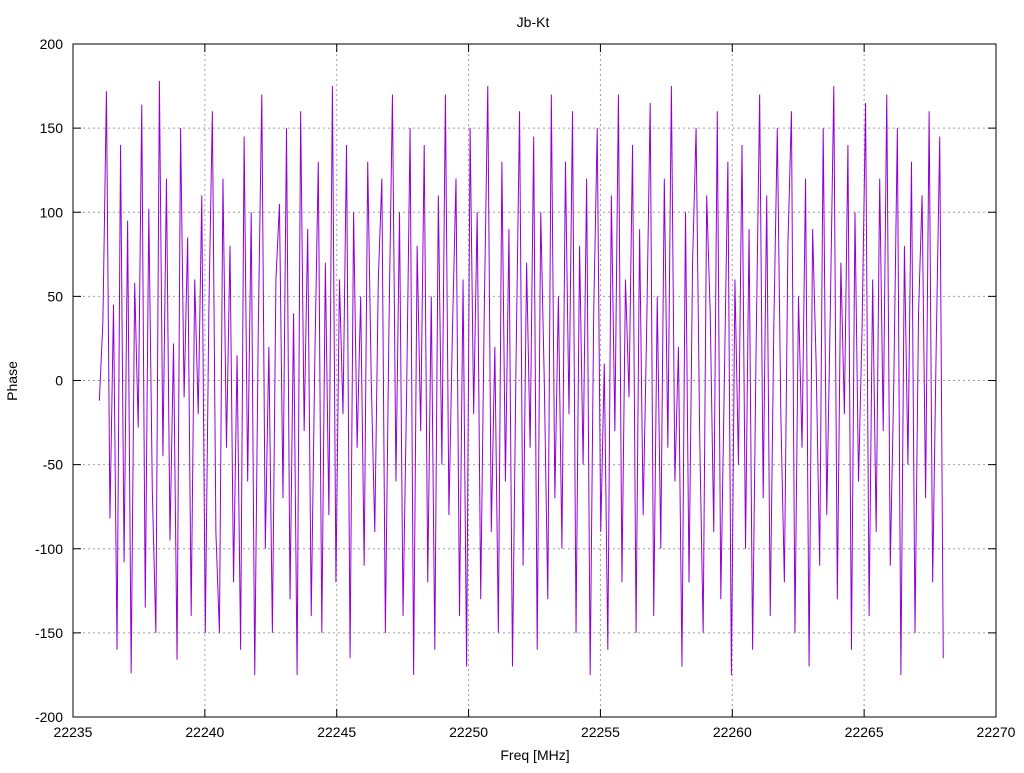  Describe the element at coordinates (533, 22) in the screenshot. I see `chart-title: Jb-Kt` at that location.